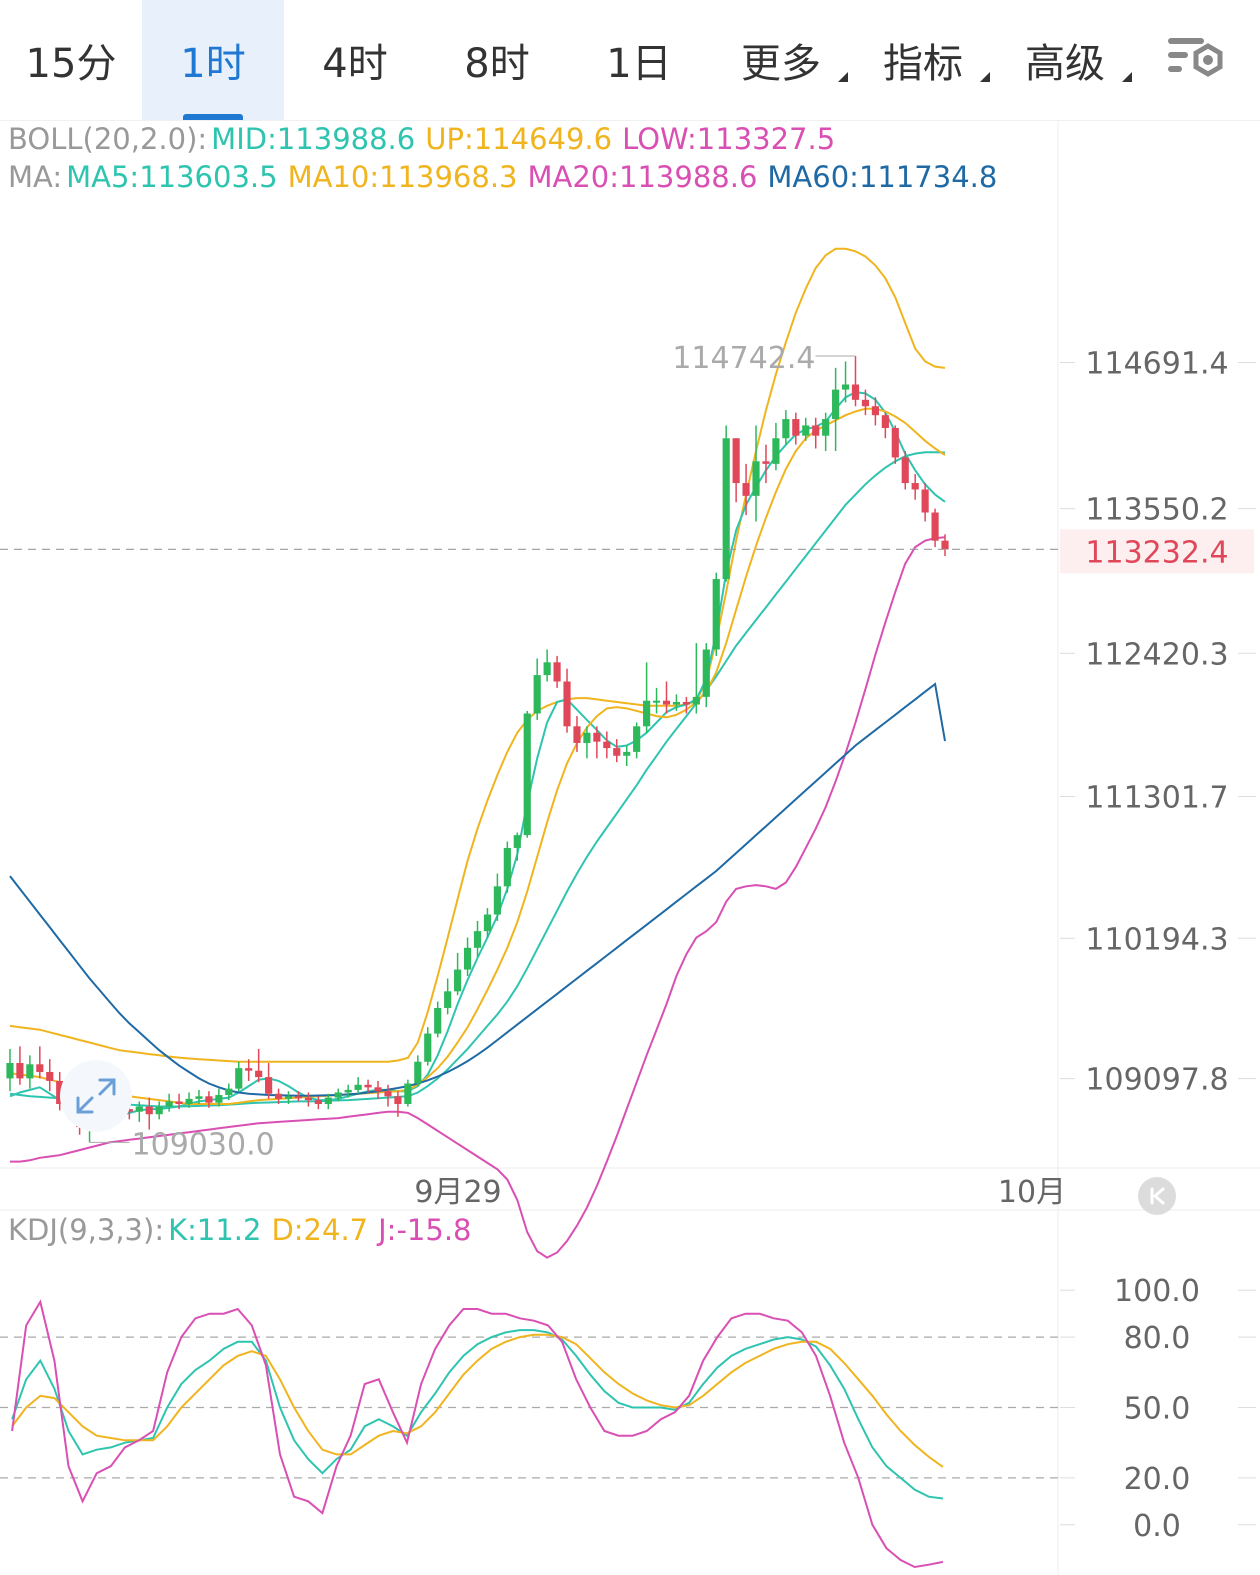 The height and width of the screenshot is (1575, 1260). I want to click on kdj-legend: KDJ(9,3,3): K:11.2 D:24.7 J:-15.8, so click(244, 1230).